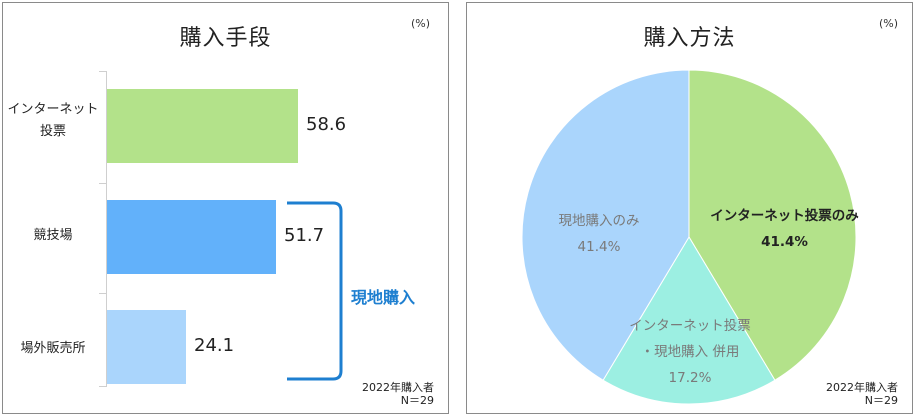  I want to click on bar-offsite, so click(146, 347).